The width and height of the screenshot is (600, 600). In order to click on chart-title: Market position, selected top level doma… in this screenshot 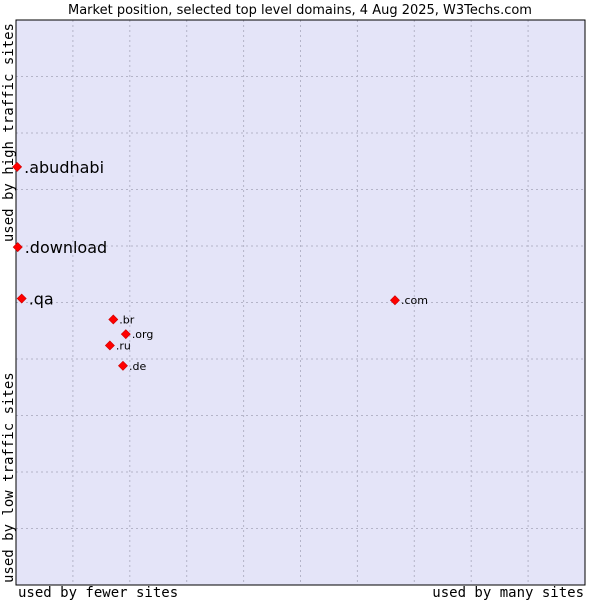, I will do `click(300, 10)`.